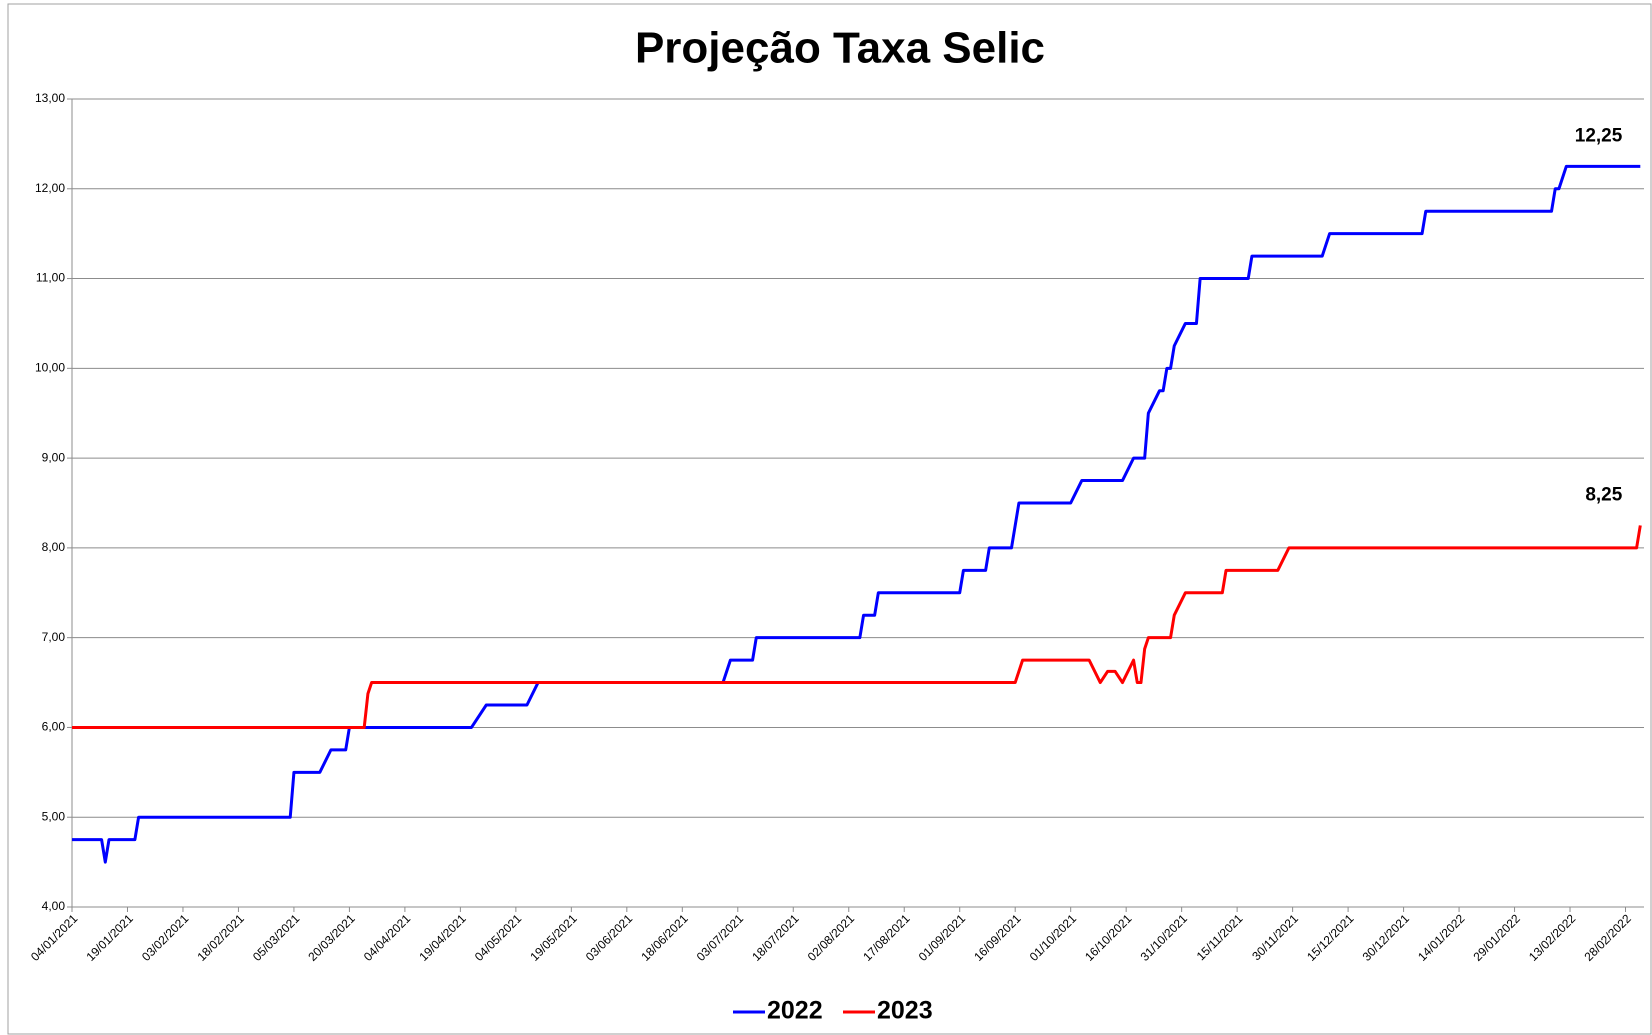  I want to click on y-tick-label: 6,00, so click(54, 727).